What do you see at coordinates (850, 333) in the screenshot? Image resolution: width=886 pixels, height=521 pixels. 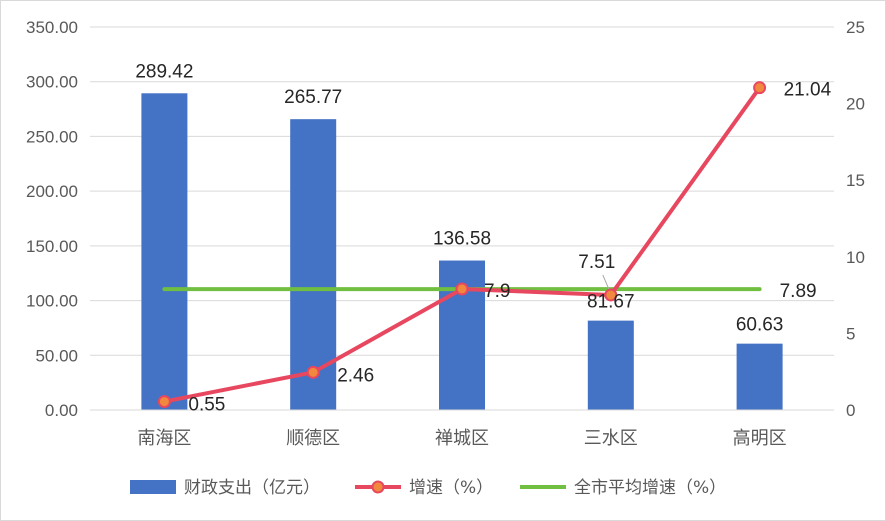 I see `y-right-tick-label: 5` at bounding box center [850, 333].